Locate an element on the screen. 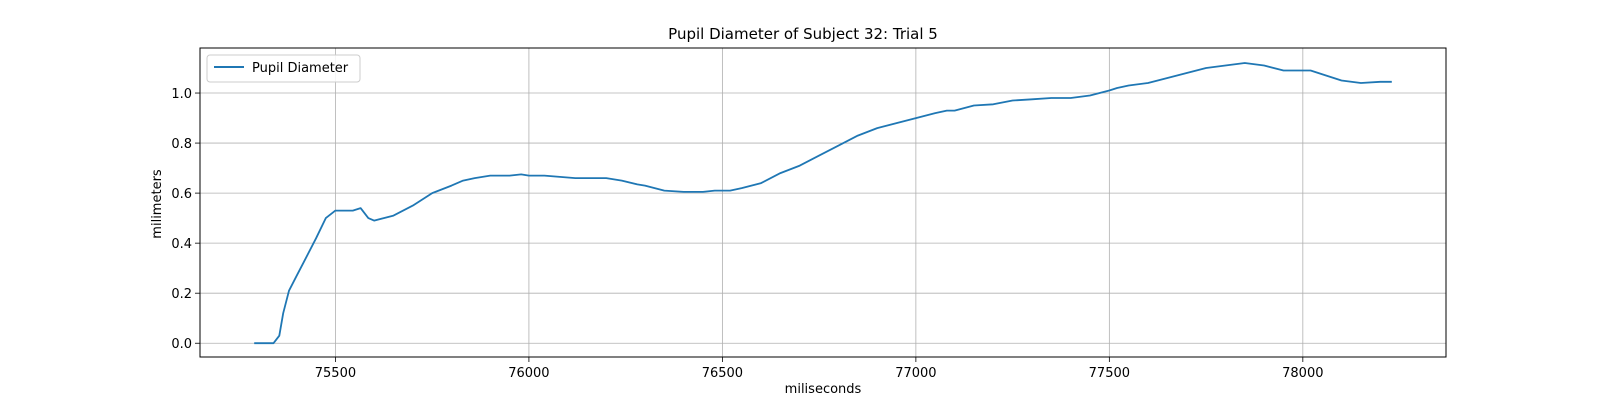 This screenshot has width=1600, height=400. x-tick-label: 77000 is located at coordinates (915, 373).